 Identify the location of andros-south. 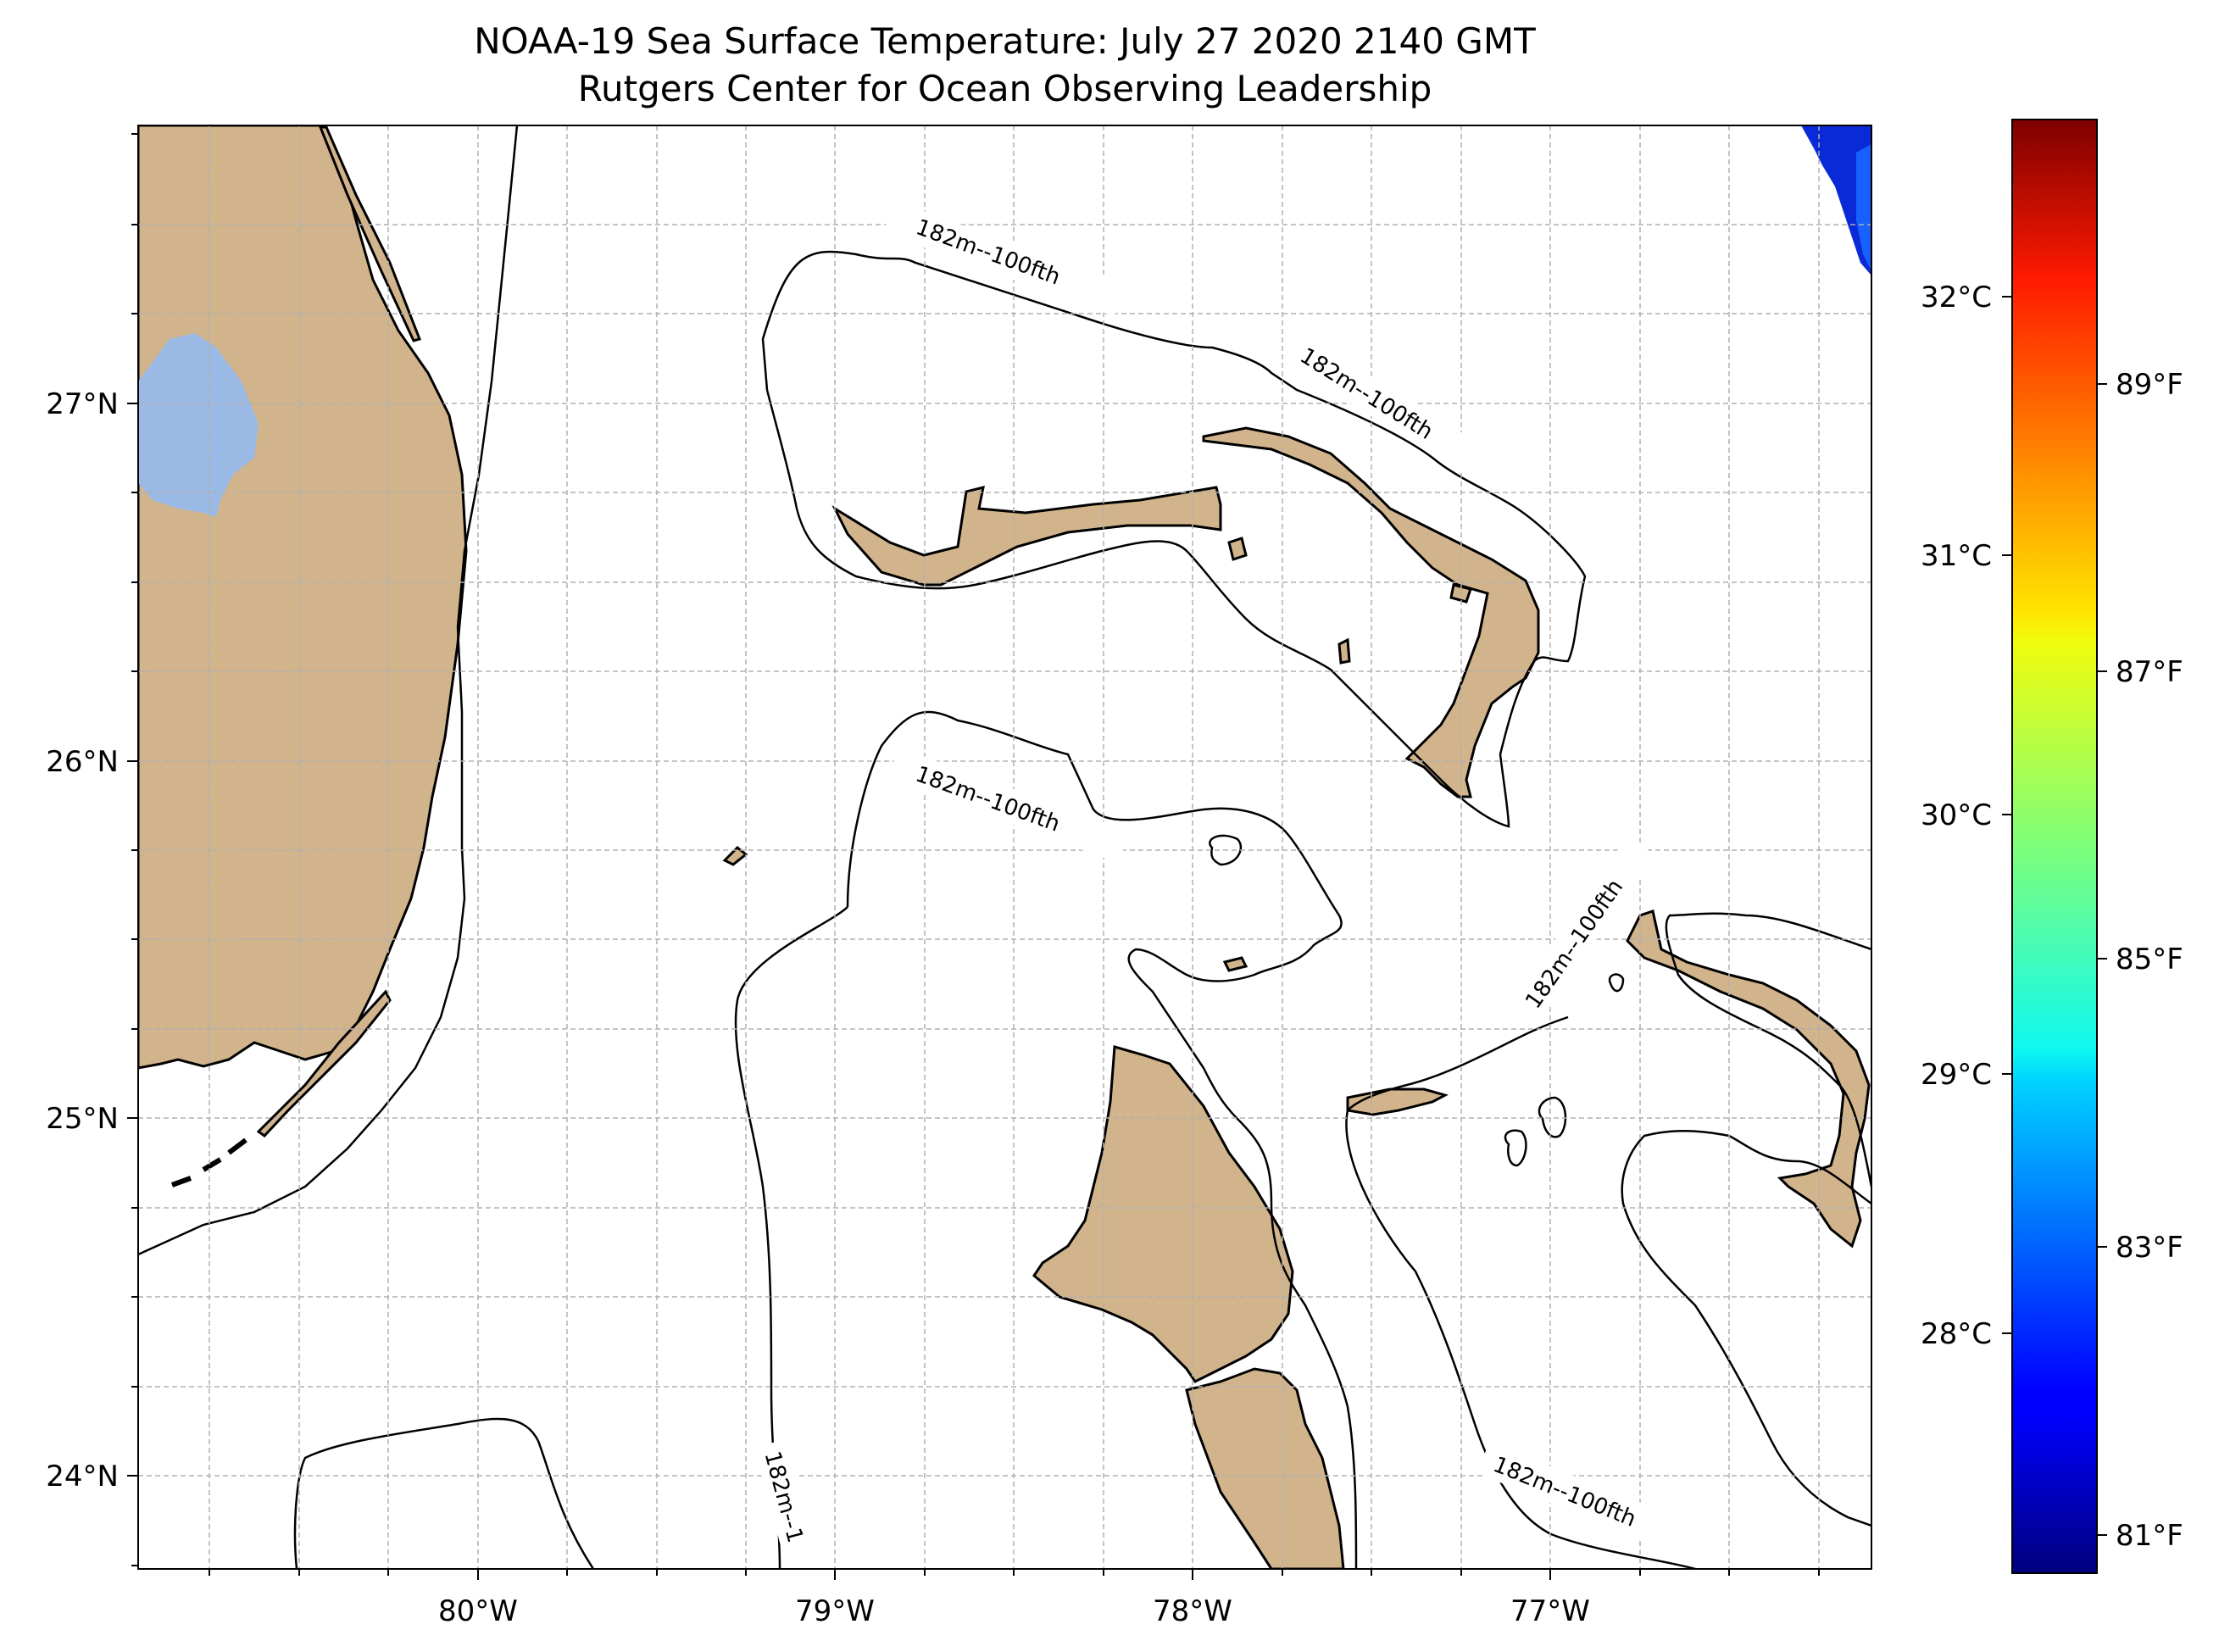
(1265, 1468).